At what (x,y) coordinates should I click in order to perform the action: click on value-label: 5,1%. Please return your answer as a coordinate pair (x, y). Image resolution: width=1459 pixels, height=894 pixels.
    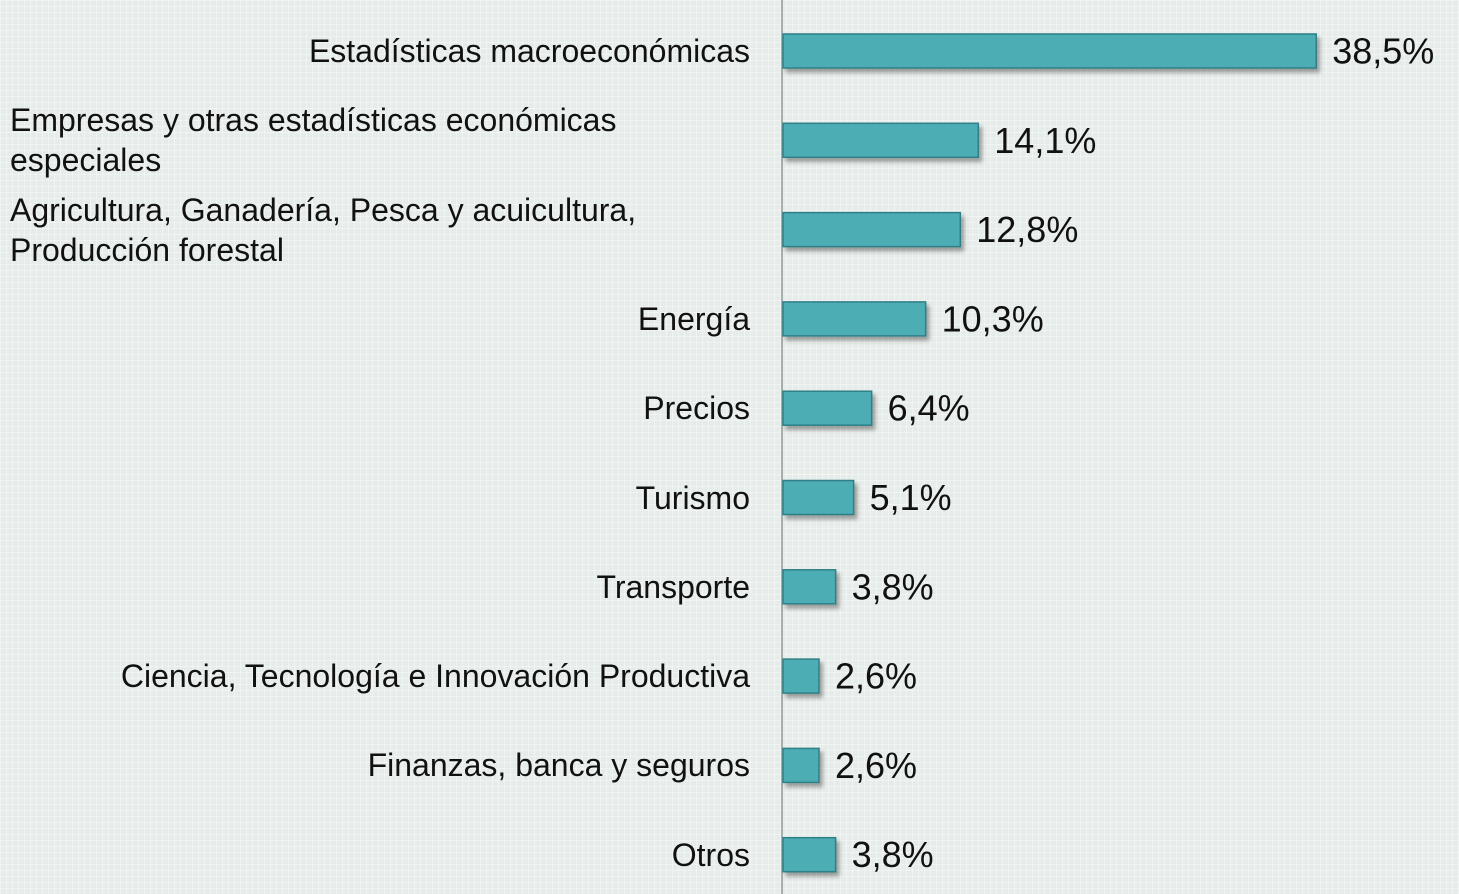
    Looking at the image, I should click on (911, 497).